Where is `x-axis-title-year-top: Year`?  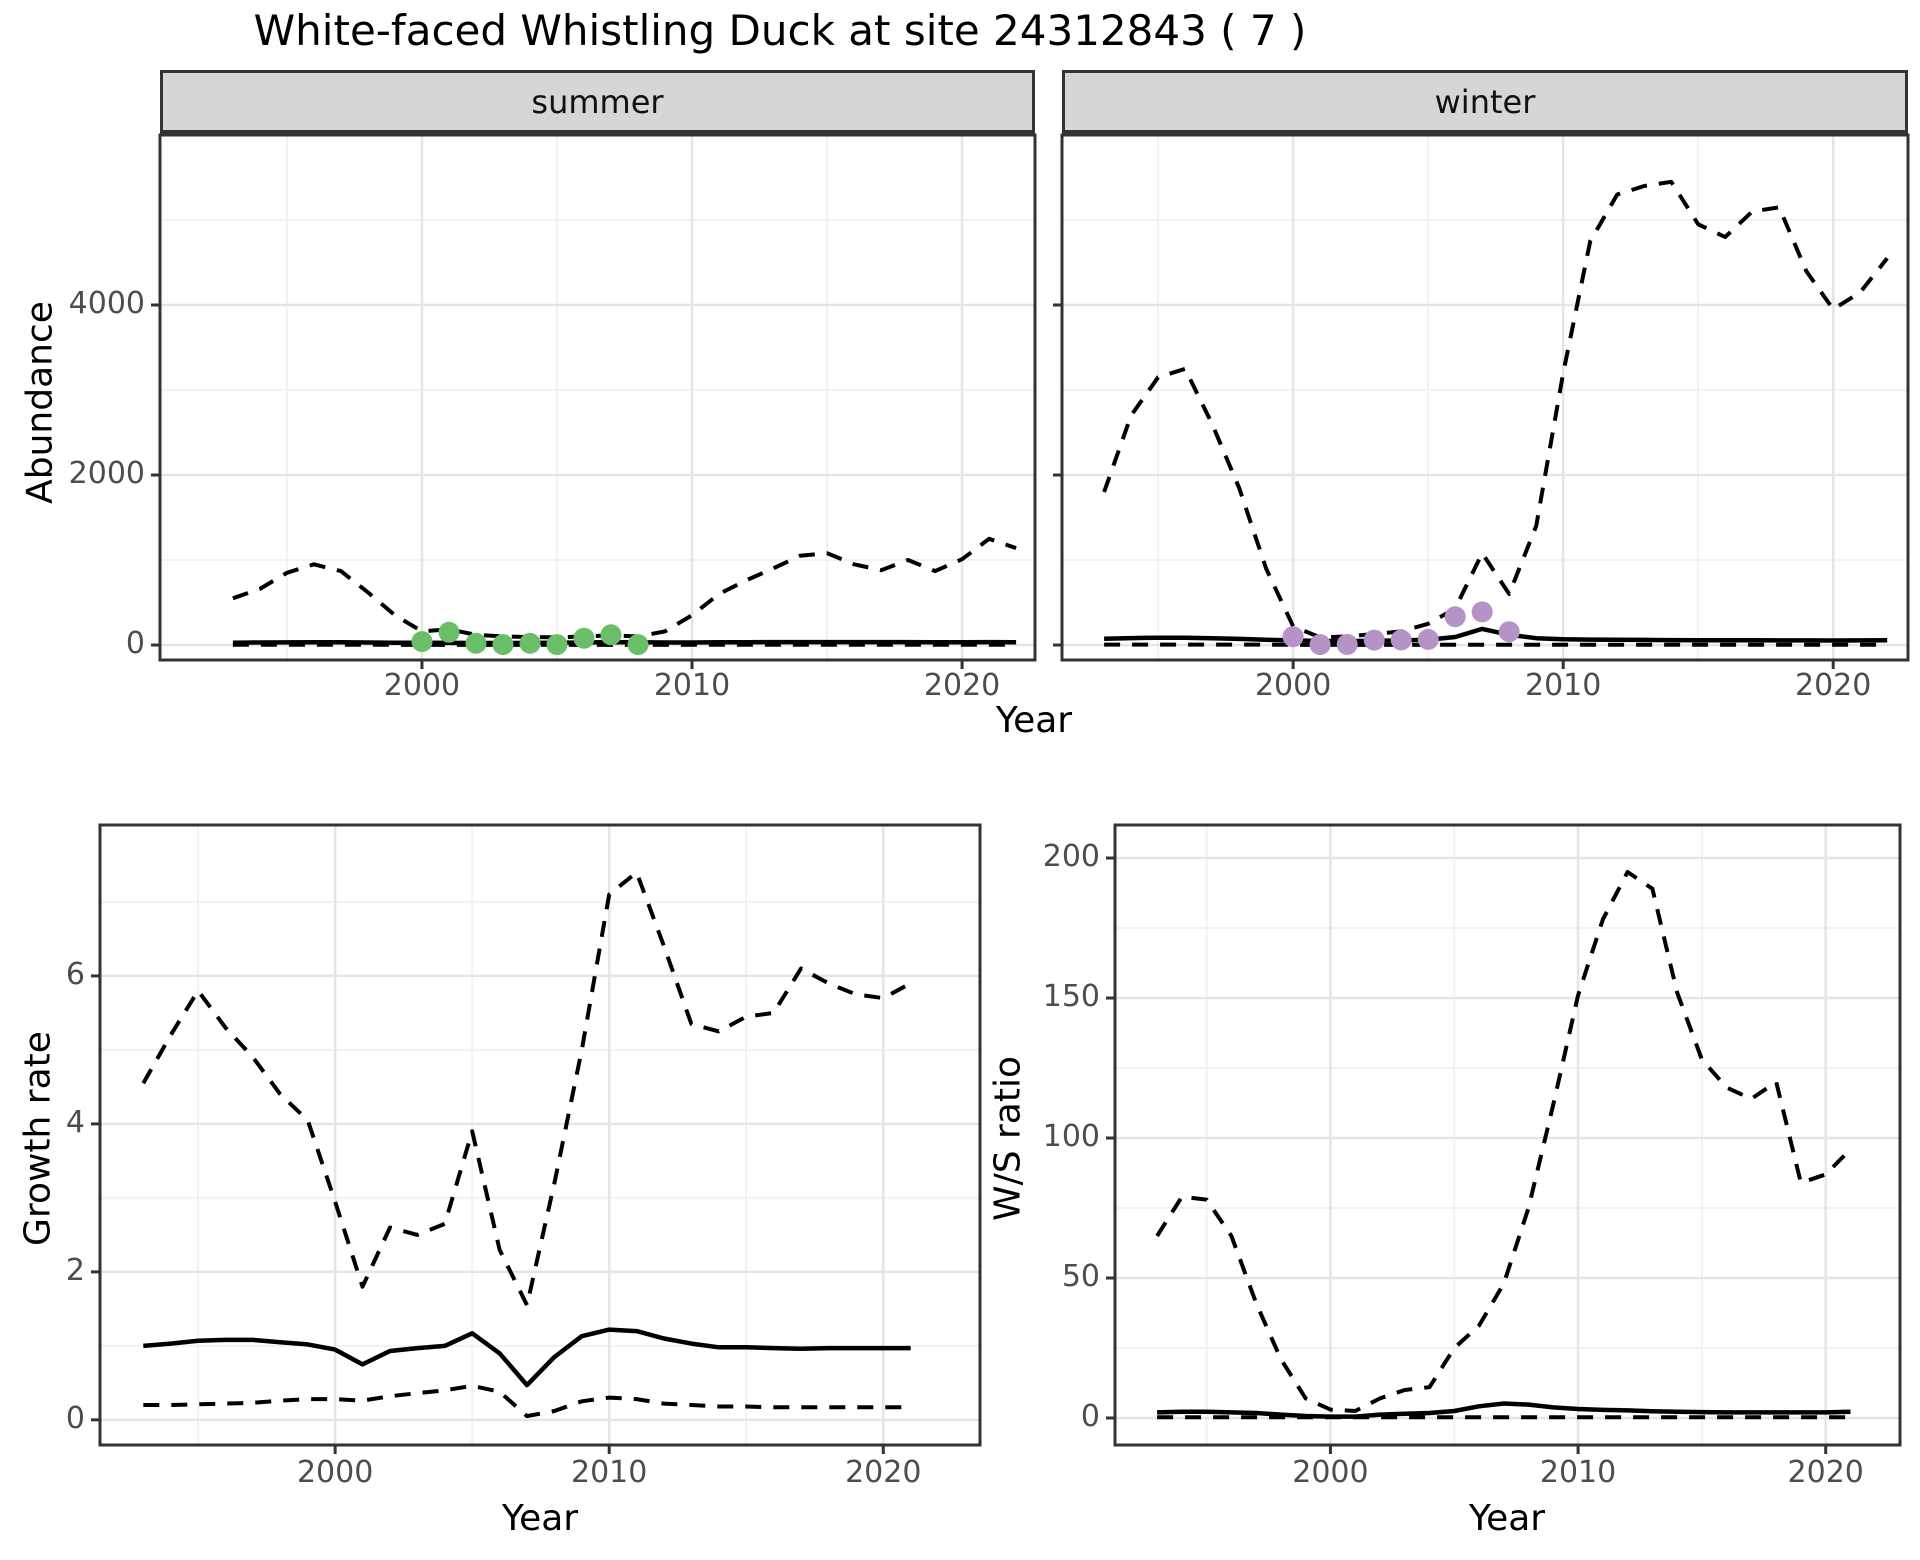 x-axis-title-year-top: Year is located at coordinates (1034, 720).